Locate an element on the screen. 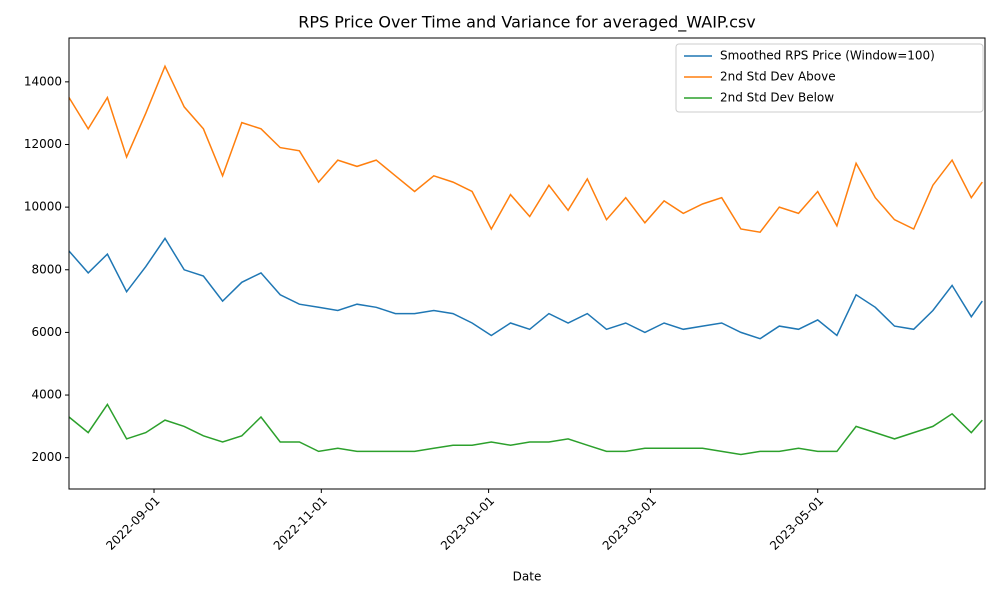  legend-box is located at coordinates (829, 78).